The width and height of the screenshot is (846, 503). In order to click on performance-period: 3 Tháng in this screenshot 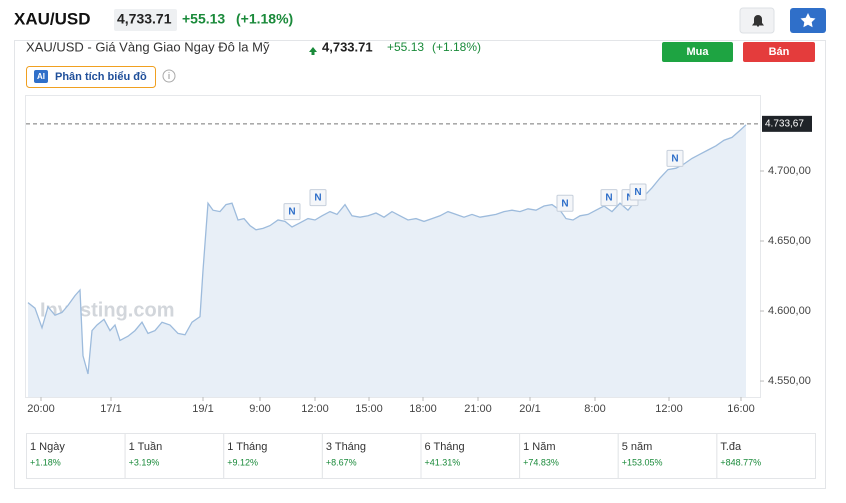, I will do `click(346, 447)`.